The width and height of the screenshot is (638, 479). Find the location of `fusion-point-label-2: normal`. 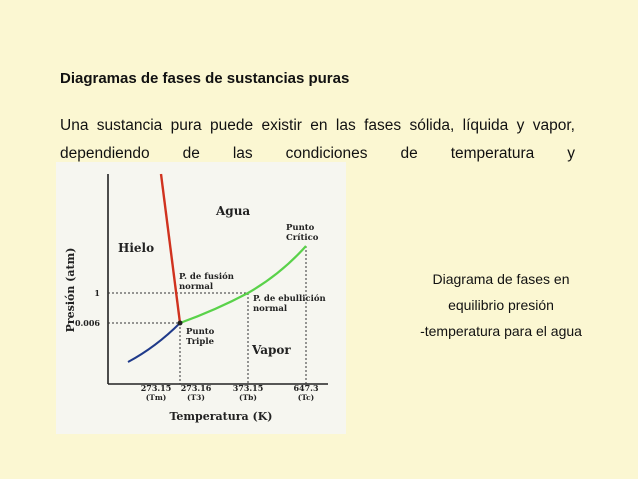

fusion-point-label-2: normal is located at coordinates (196, 287).